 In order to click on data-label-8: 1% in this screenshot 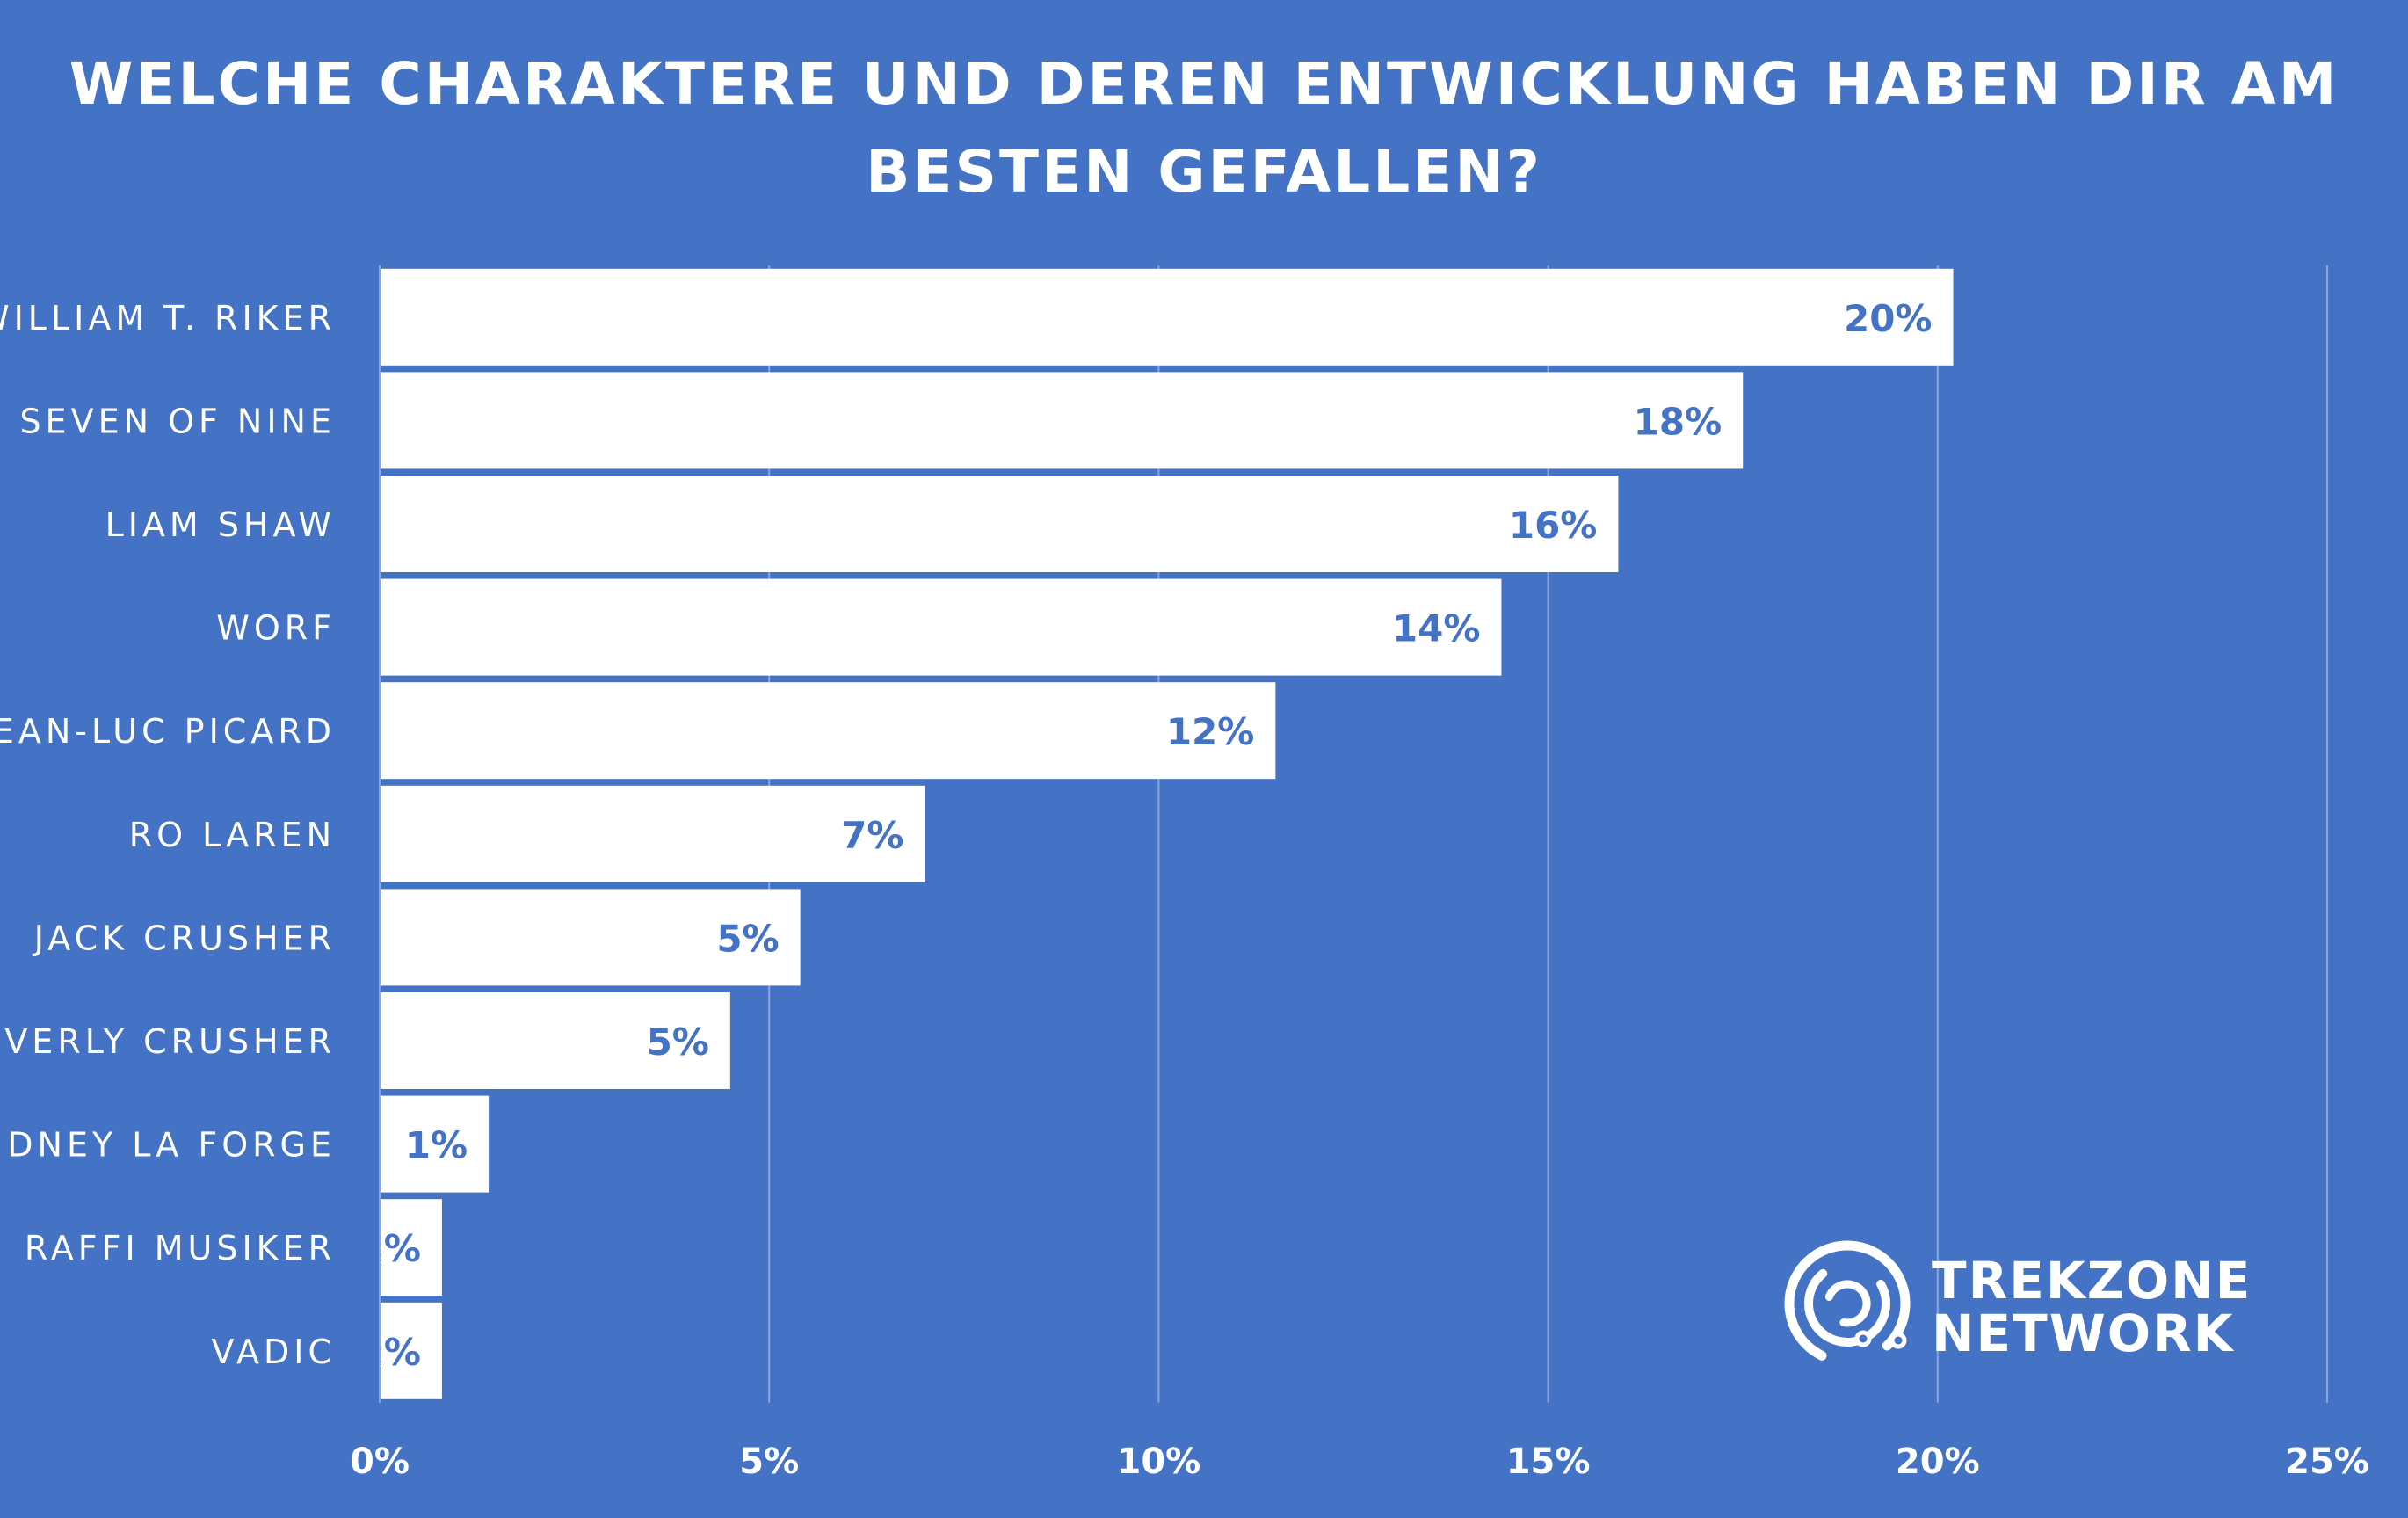, I will do `click(436, 1145)`.